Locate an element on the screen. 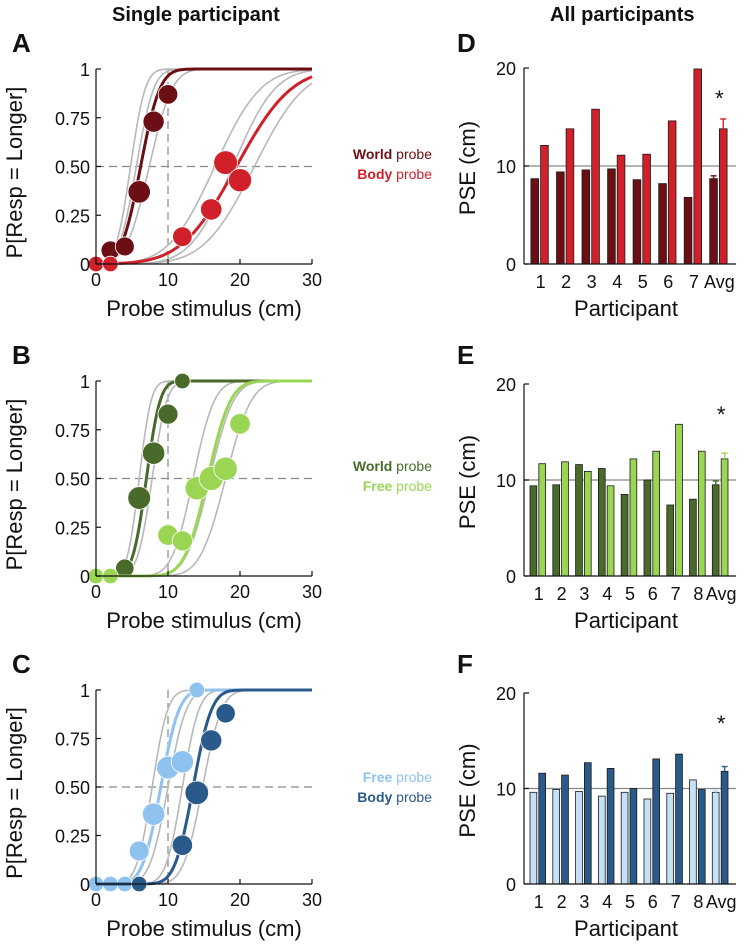 The image size is (748, 946). panel-e-x-tick-label-3: 4 is located at coordinates (607, 594).